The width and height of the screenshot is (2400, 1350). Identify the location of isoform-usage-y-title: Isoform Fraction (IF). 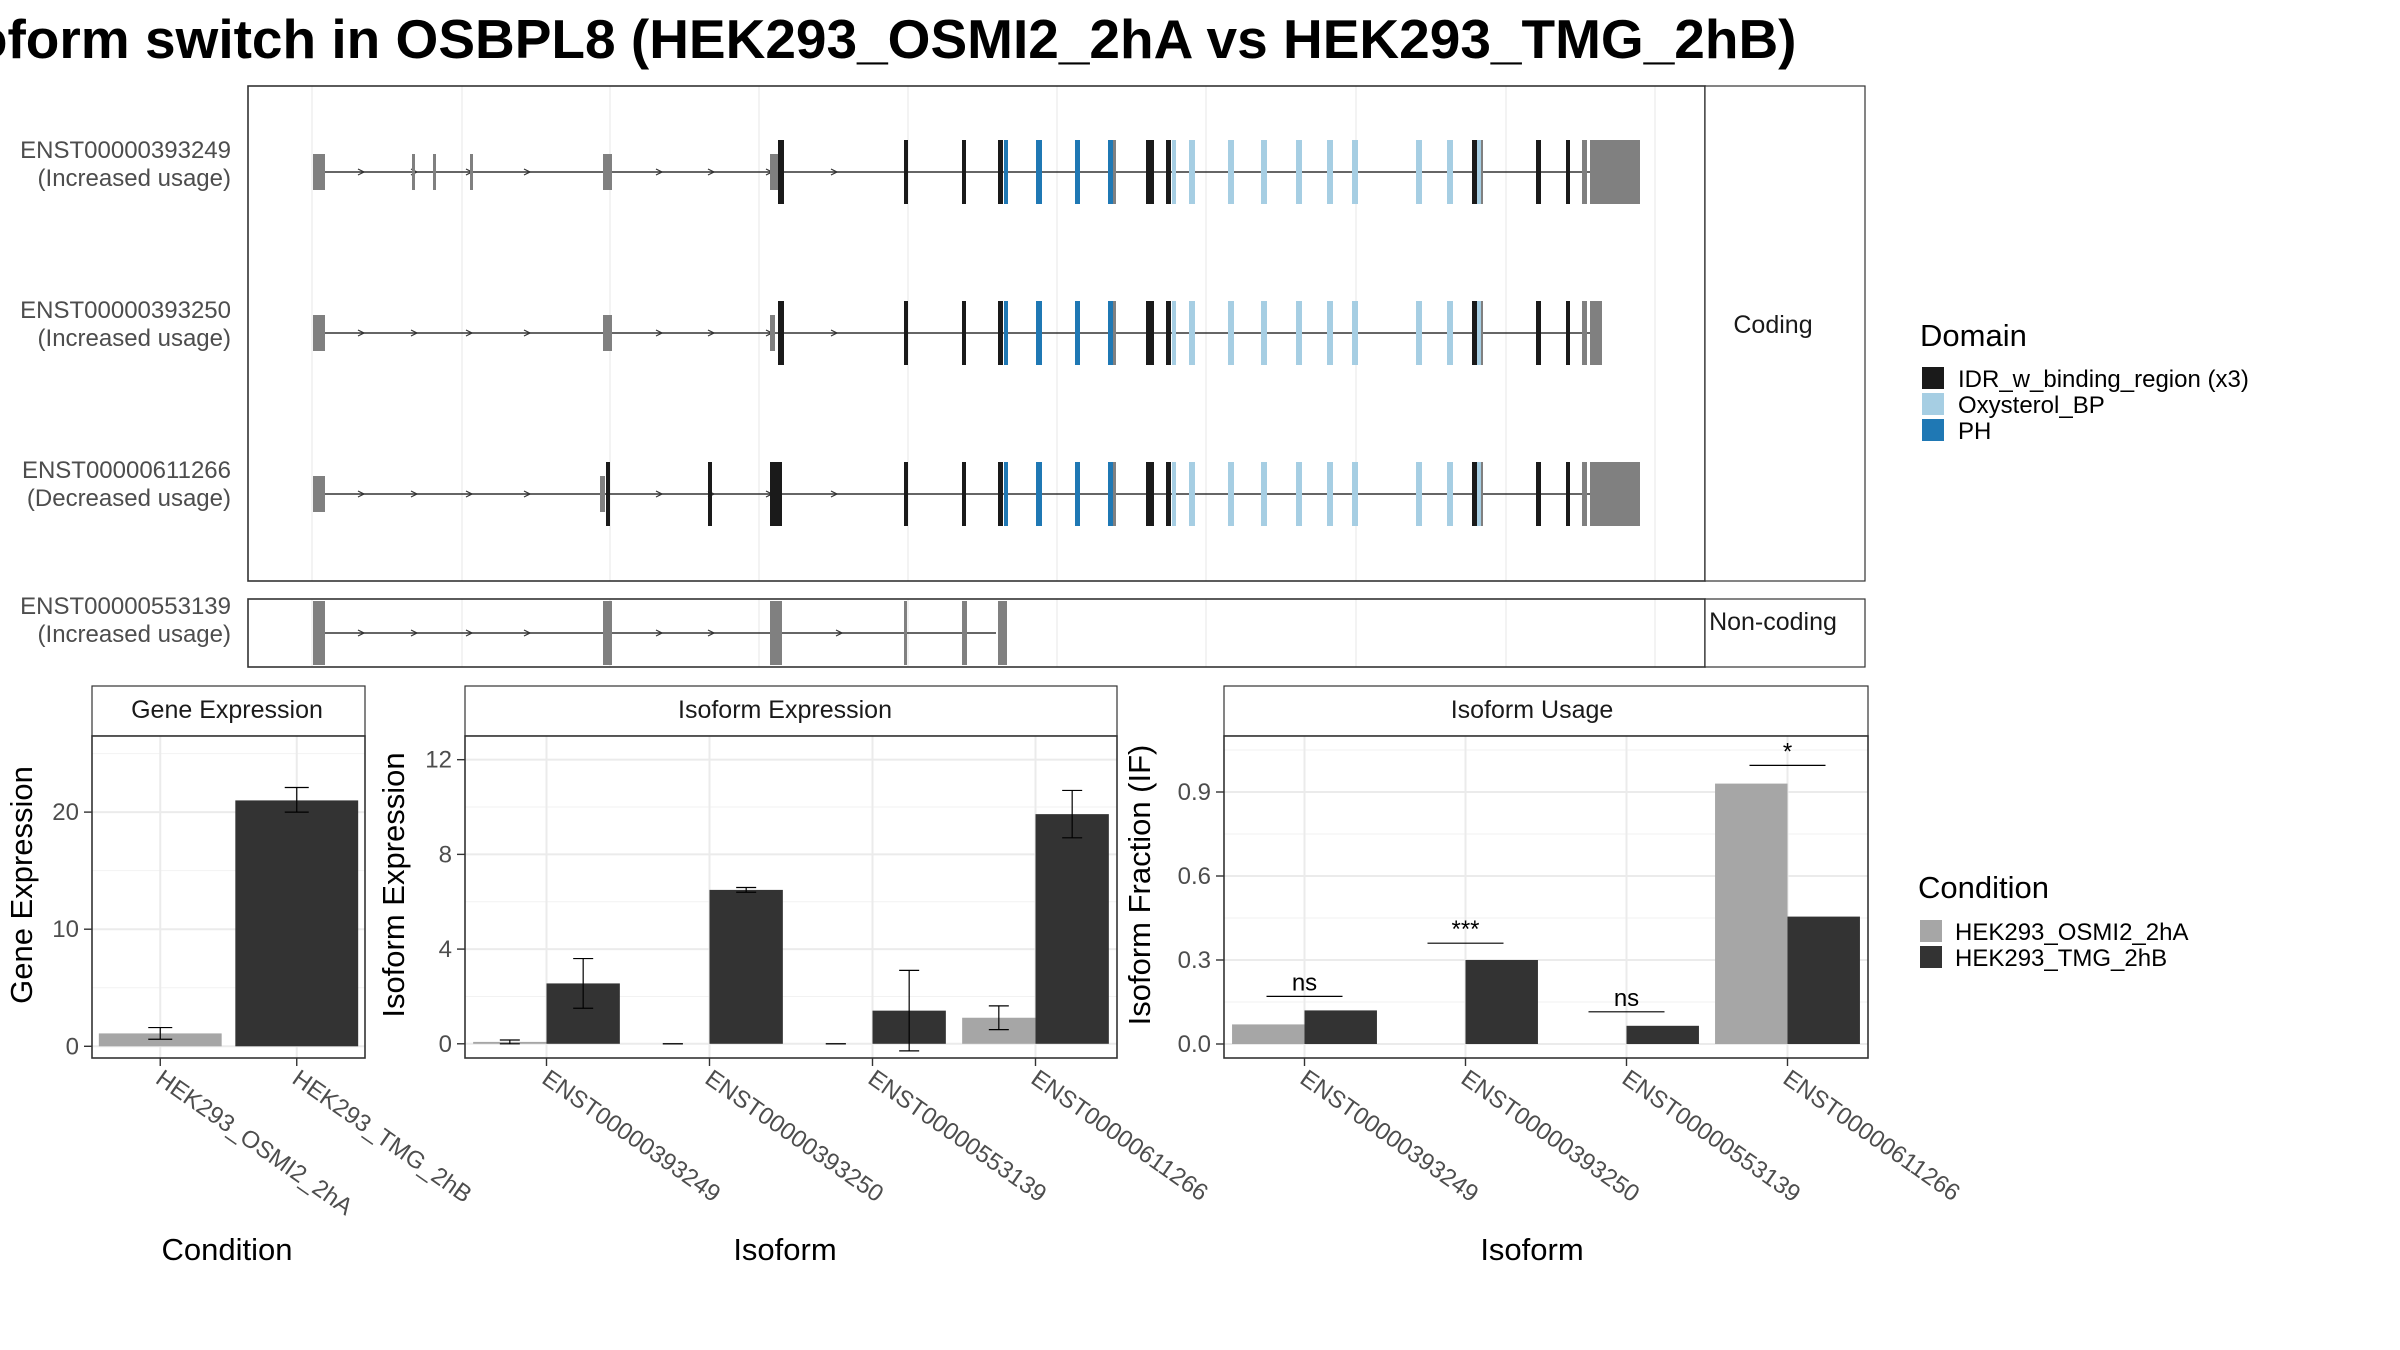
(1139, 885).